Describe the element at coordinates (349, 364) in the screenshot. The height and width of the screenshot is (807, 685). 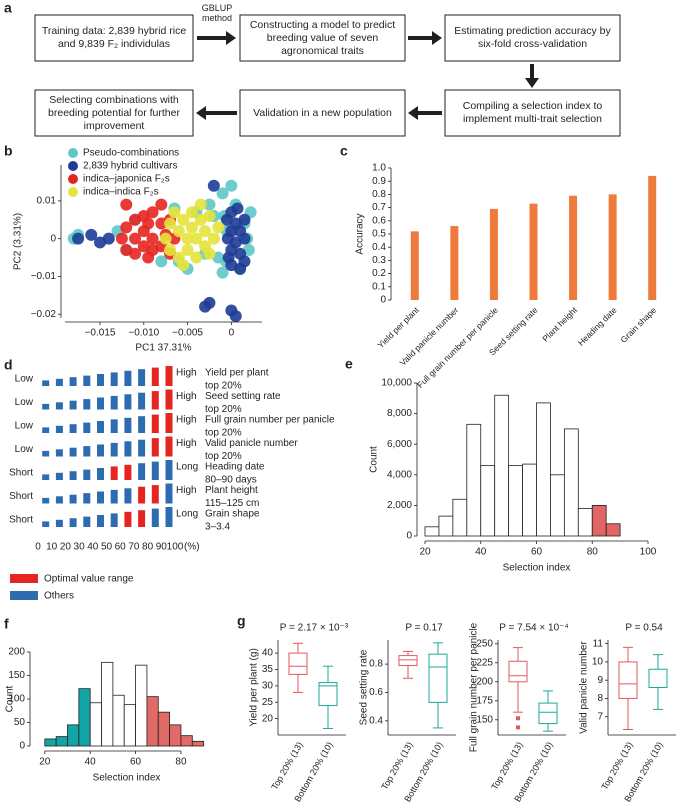
I see `panel-letter: e` at that location.